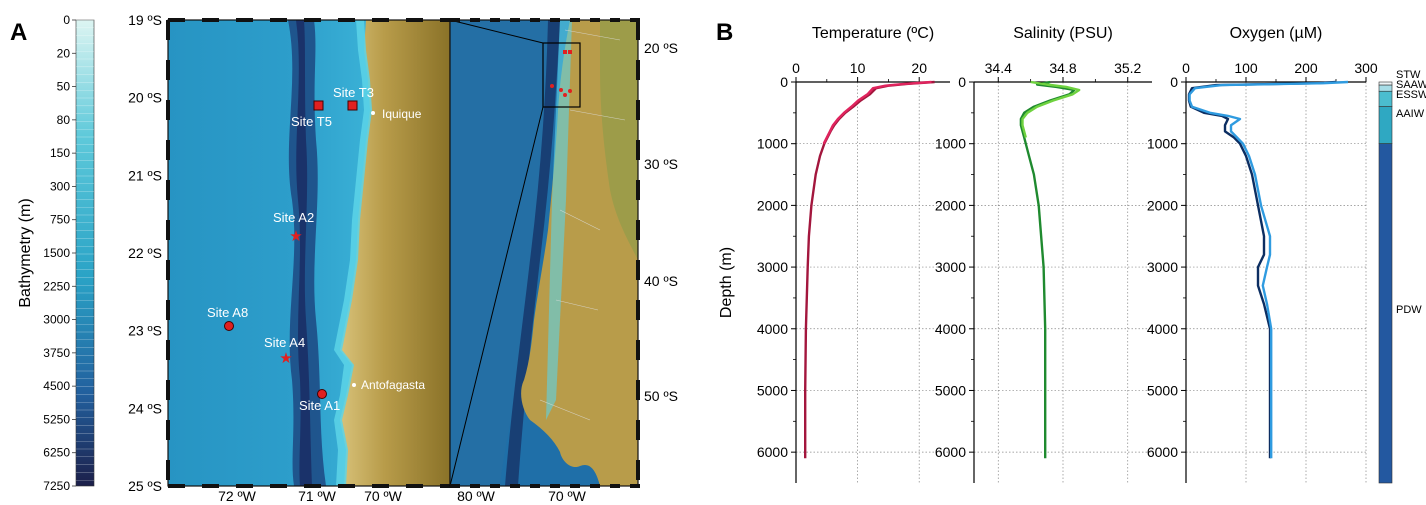 This screenshot has height=505, width=1426. Describe the element at coordinates (64, 120) in the screenshot. I see `bathymetry-tick-label: 80` at that location.